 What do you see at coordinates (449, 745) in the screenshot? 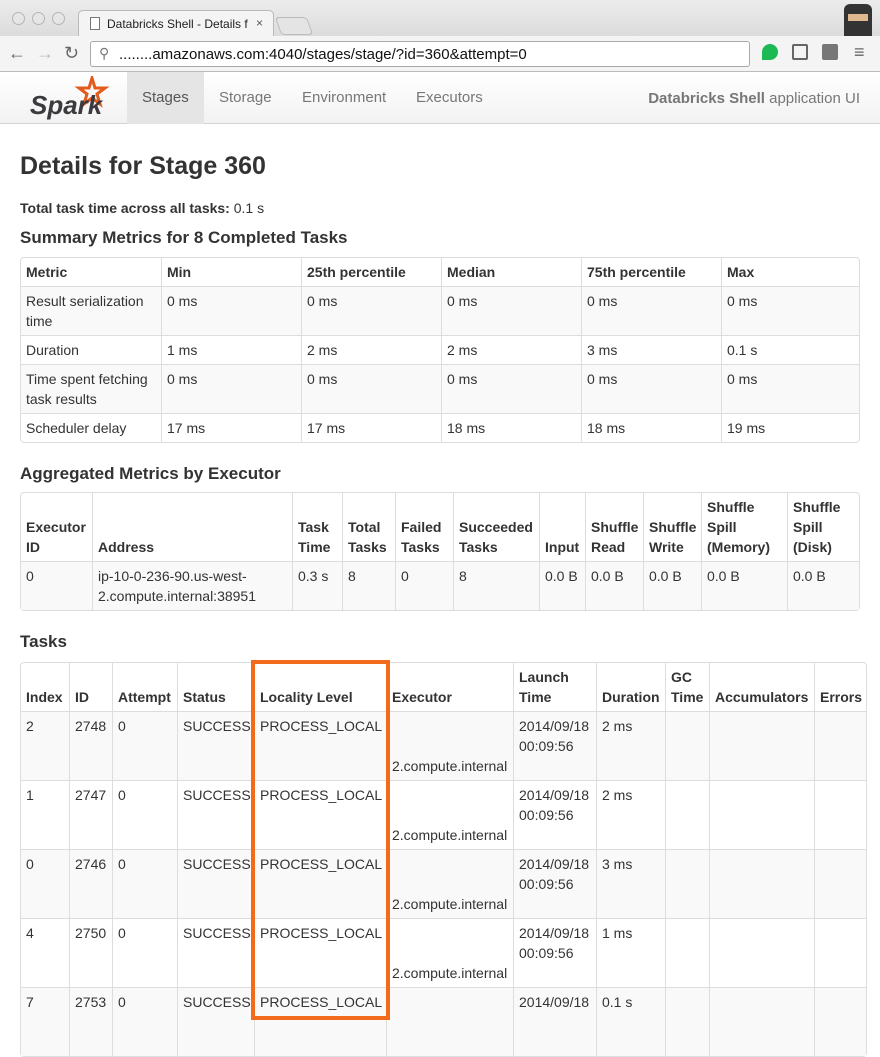
I see `table-cell: 2.compute.internal` at bounding box center [449, 745].